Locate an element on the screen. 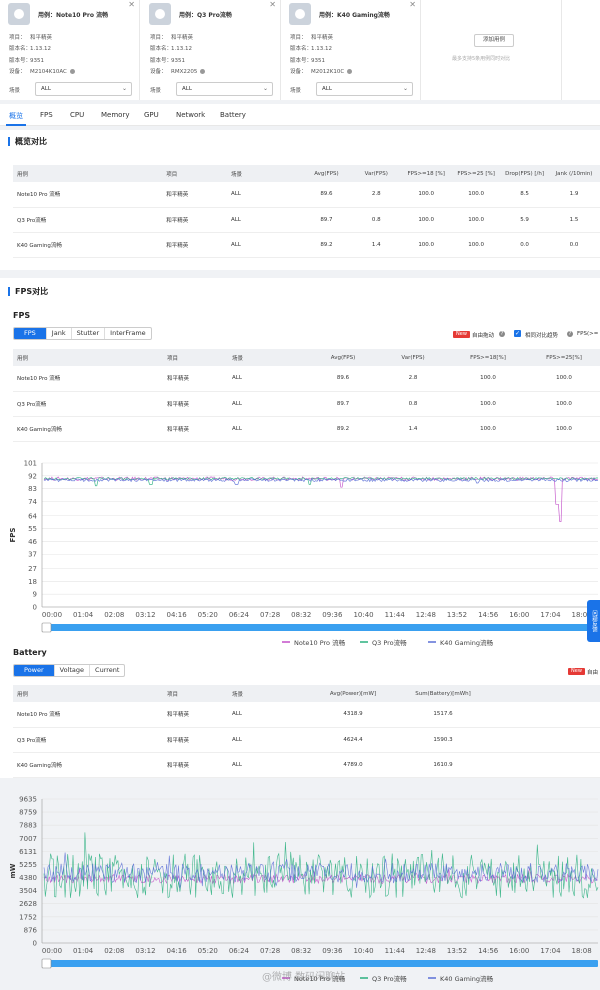 The image size is (600, 990). y-tick-label: 876 is located at coordinates (31, 930).